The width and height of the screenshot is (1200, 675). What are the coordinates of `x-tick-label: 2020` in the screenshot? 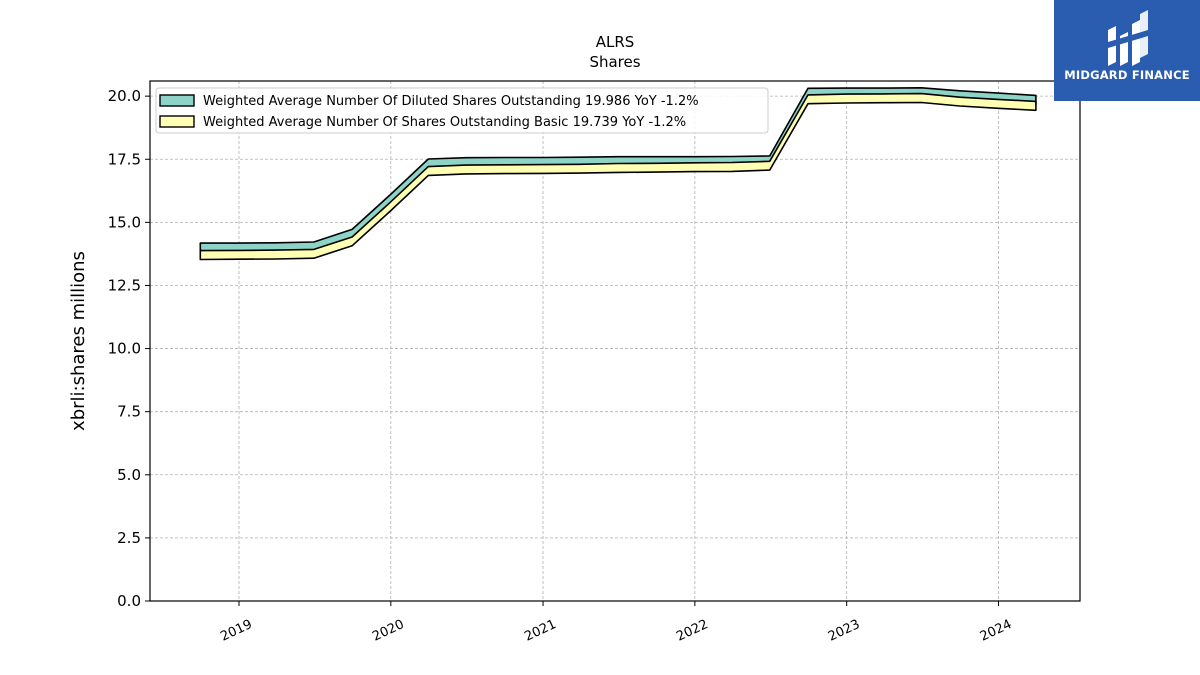 It's located at (388, 631).